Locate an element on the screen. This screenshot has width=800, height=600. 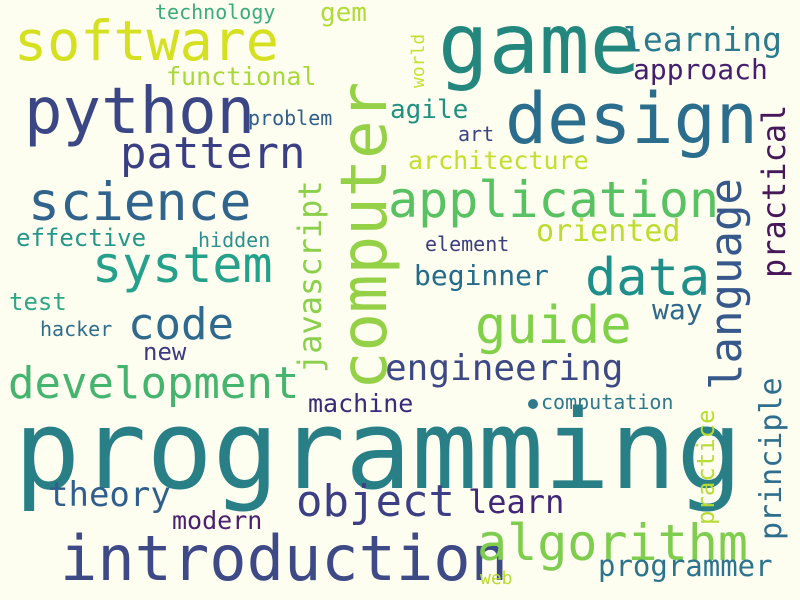
word-object: object is located at coordinates (375, 501).